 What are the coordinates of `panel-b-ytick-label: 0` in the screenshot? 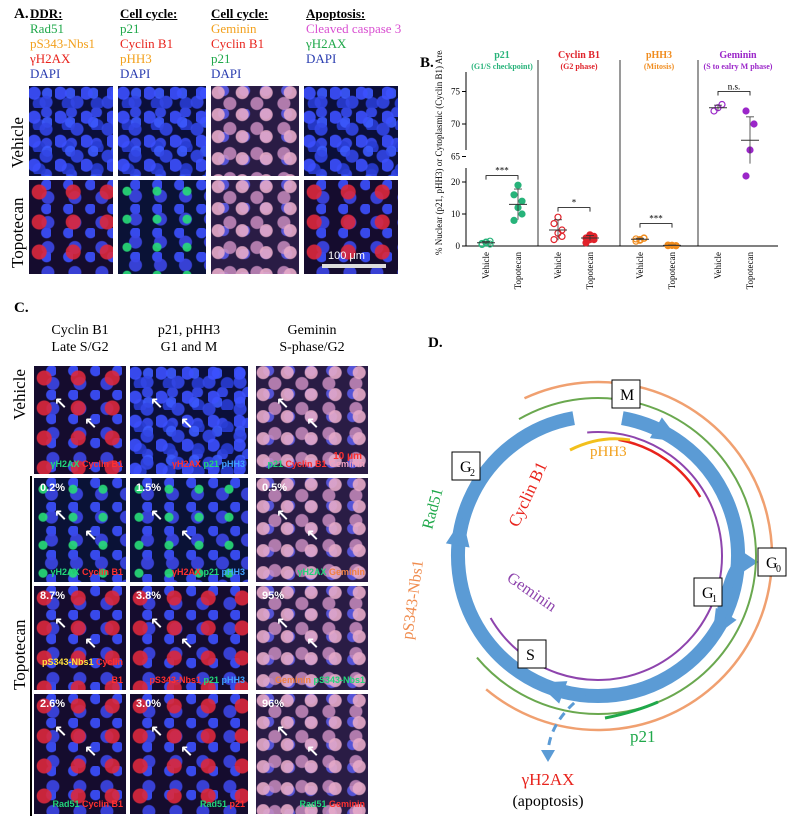 It's located at (458, 246).